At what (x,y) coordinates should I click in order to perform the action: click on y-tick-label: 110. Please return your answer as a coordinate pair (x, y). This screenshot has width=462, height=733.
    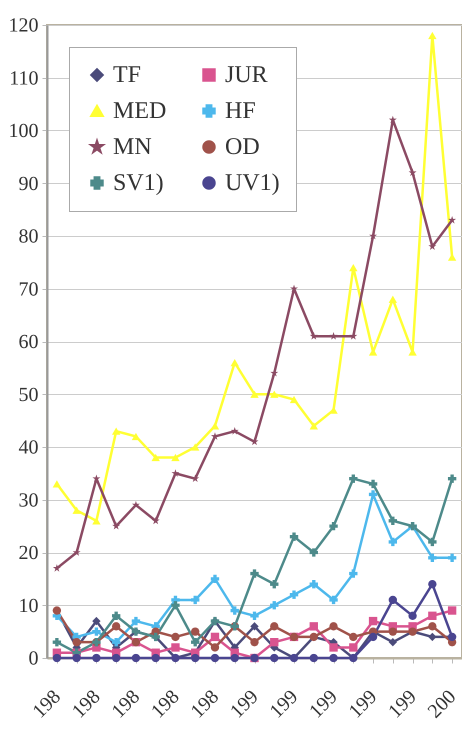
    Looking at the image, I should click on (23, 78).